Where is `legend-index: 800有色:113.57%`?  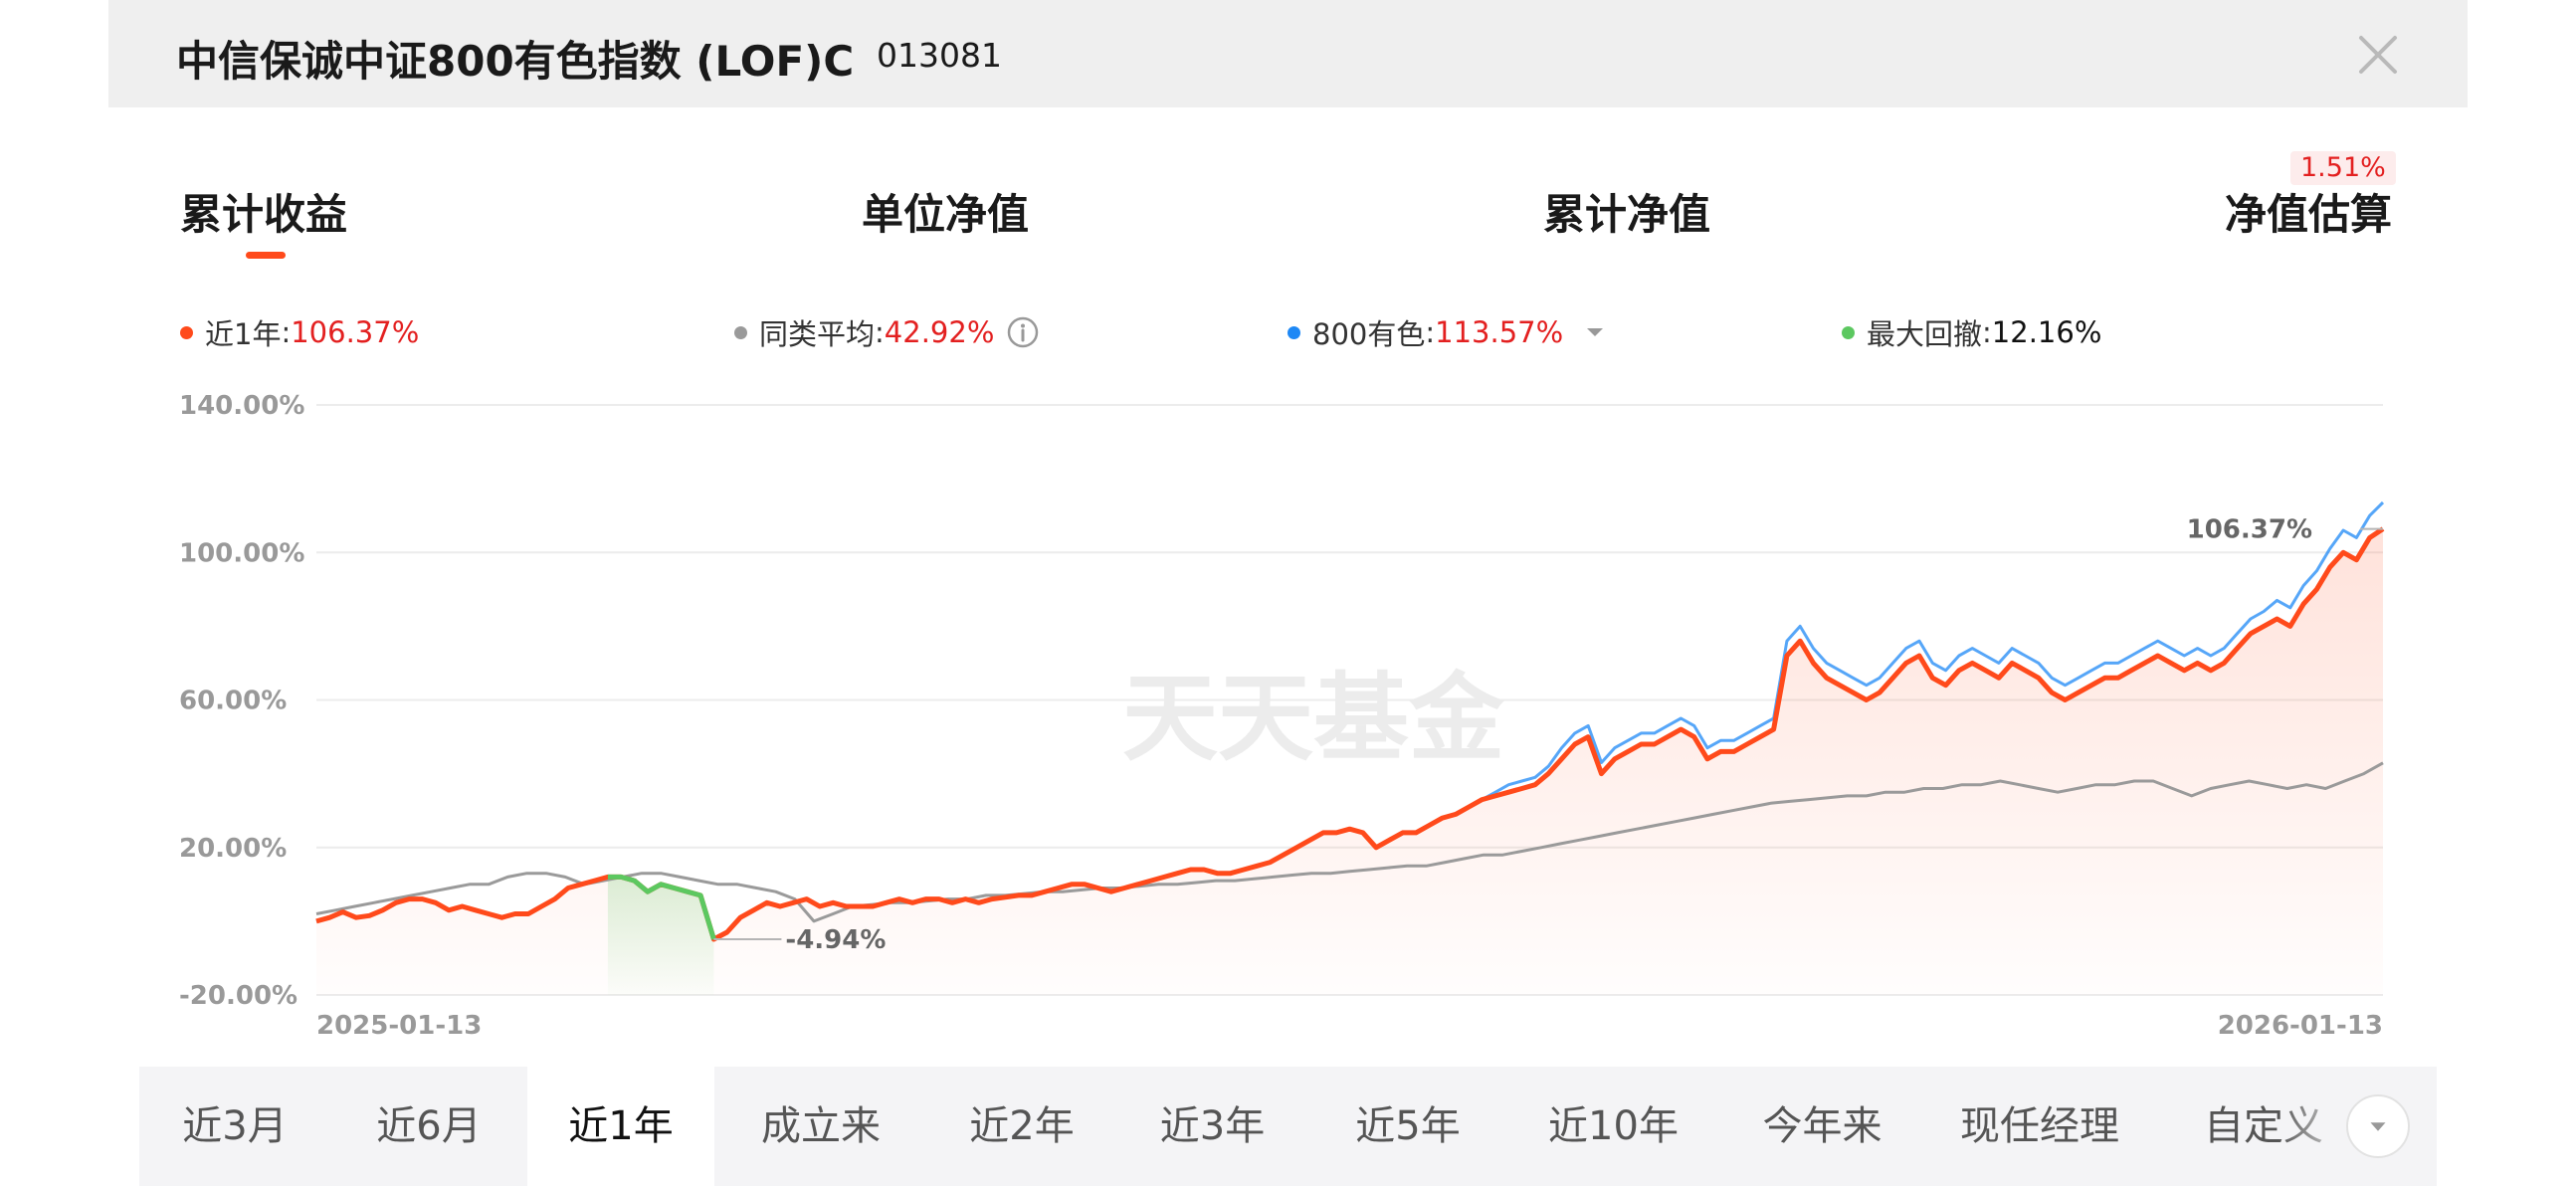 legend-index: 800有色:113.57% is located at coordinates (1446, 332).